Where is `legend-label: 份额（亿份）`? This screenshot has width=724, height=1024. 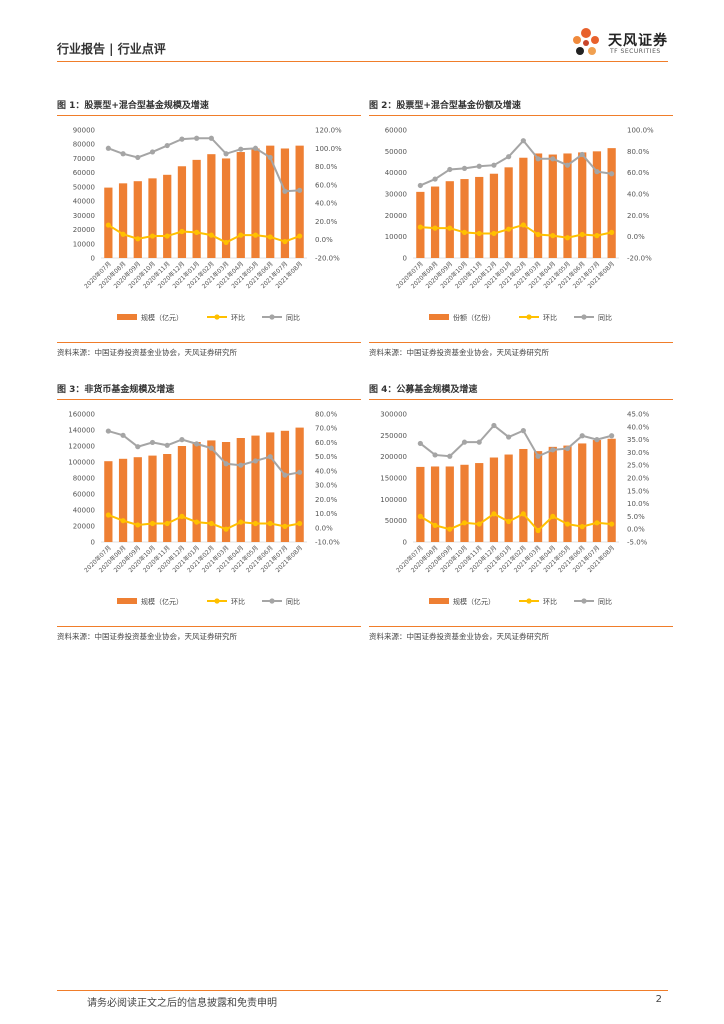
legend-label: 份额（亿份） is located at coordinates (474, 317).